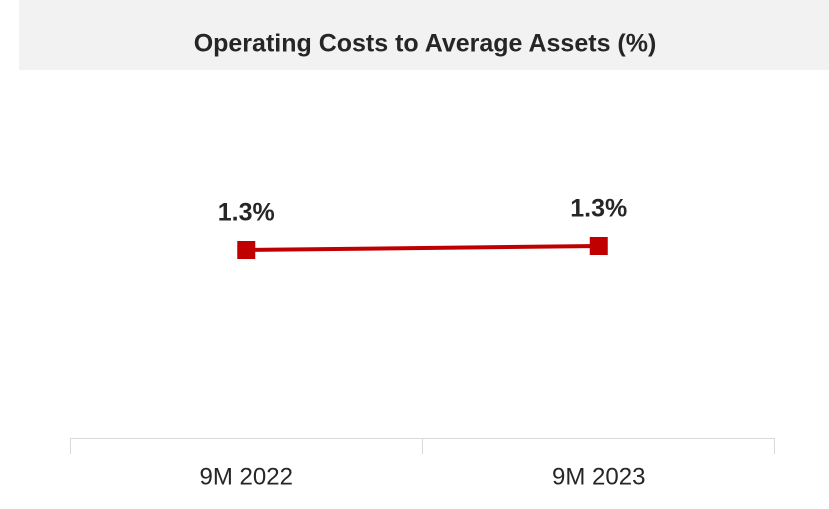 The image size is (829, 509). What do you see at coordinates (246, 476) in the screenshot?
I see `x-tick-label: 9M 2022` at bounding box center [246, 476].